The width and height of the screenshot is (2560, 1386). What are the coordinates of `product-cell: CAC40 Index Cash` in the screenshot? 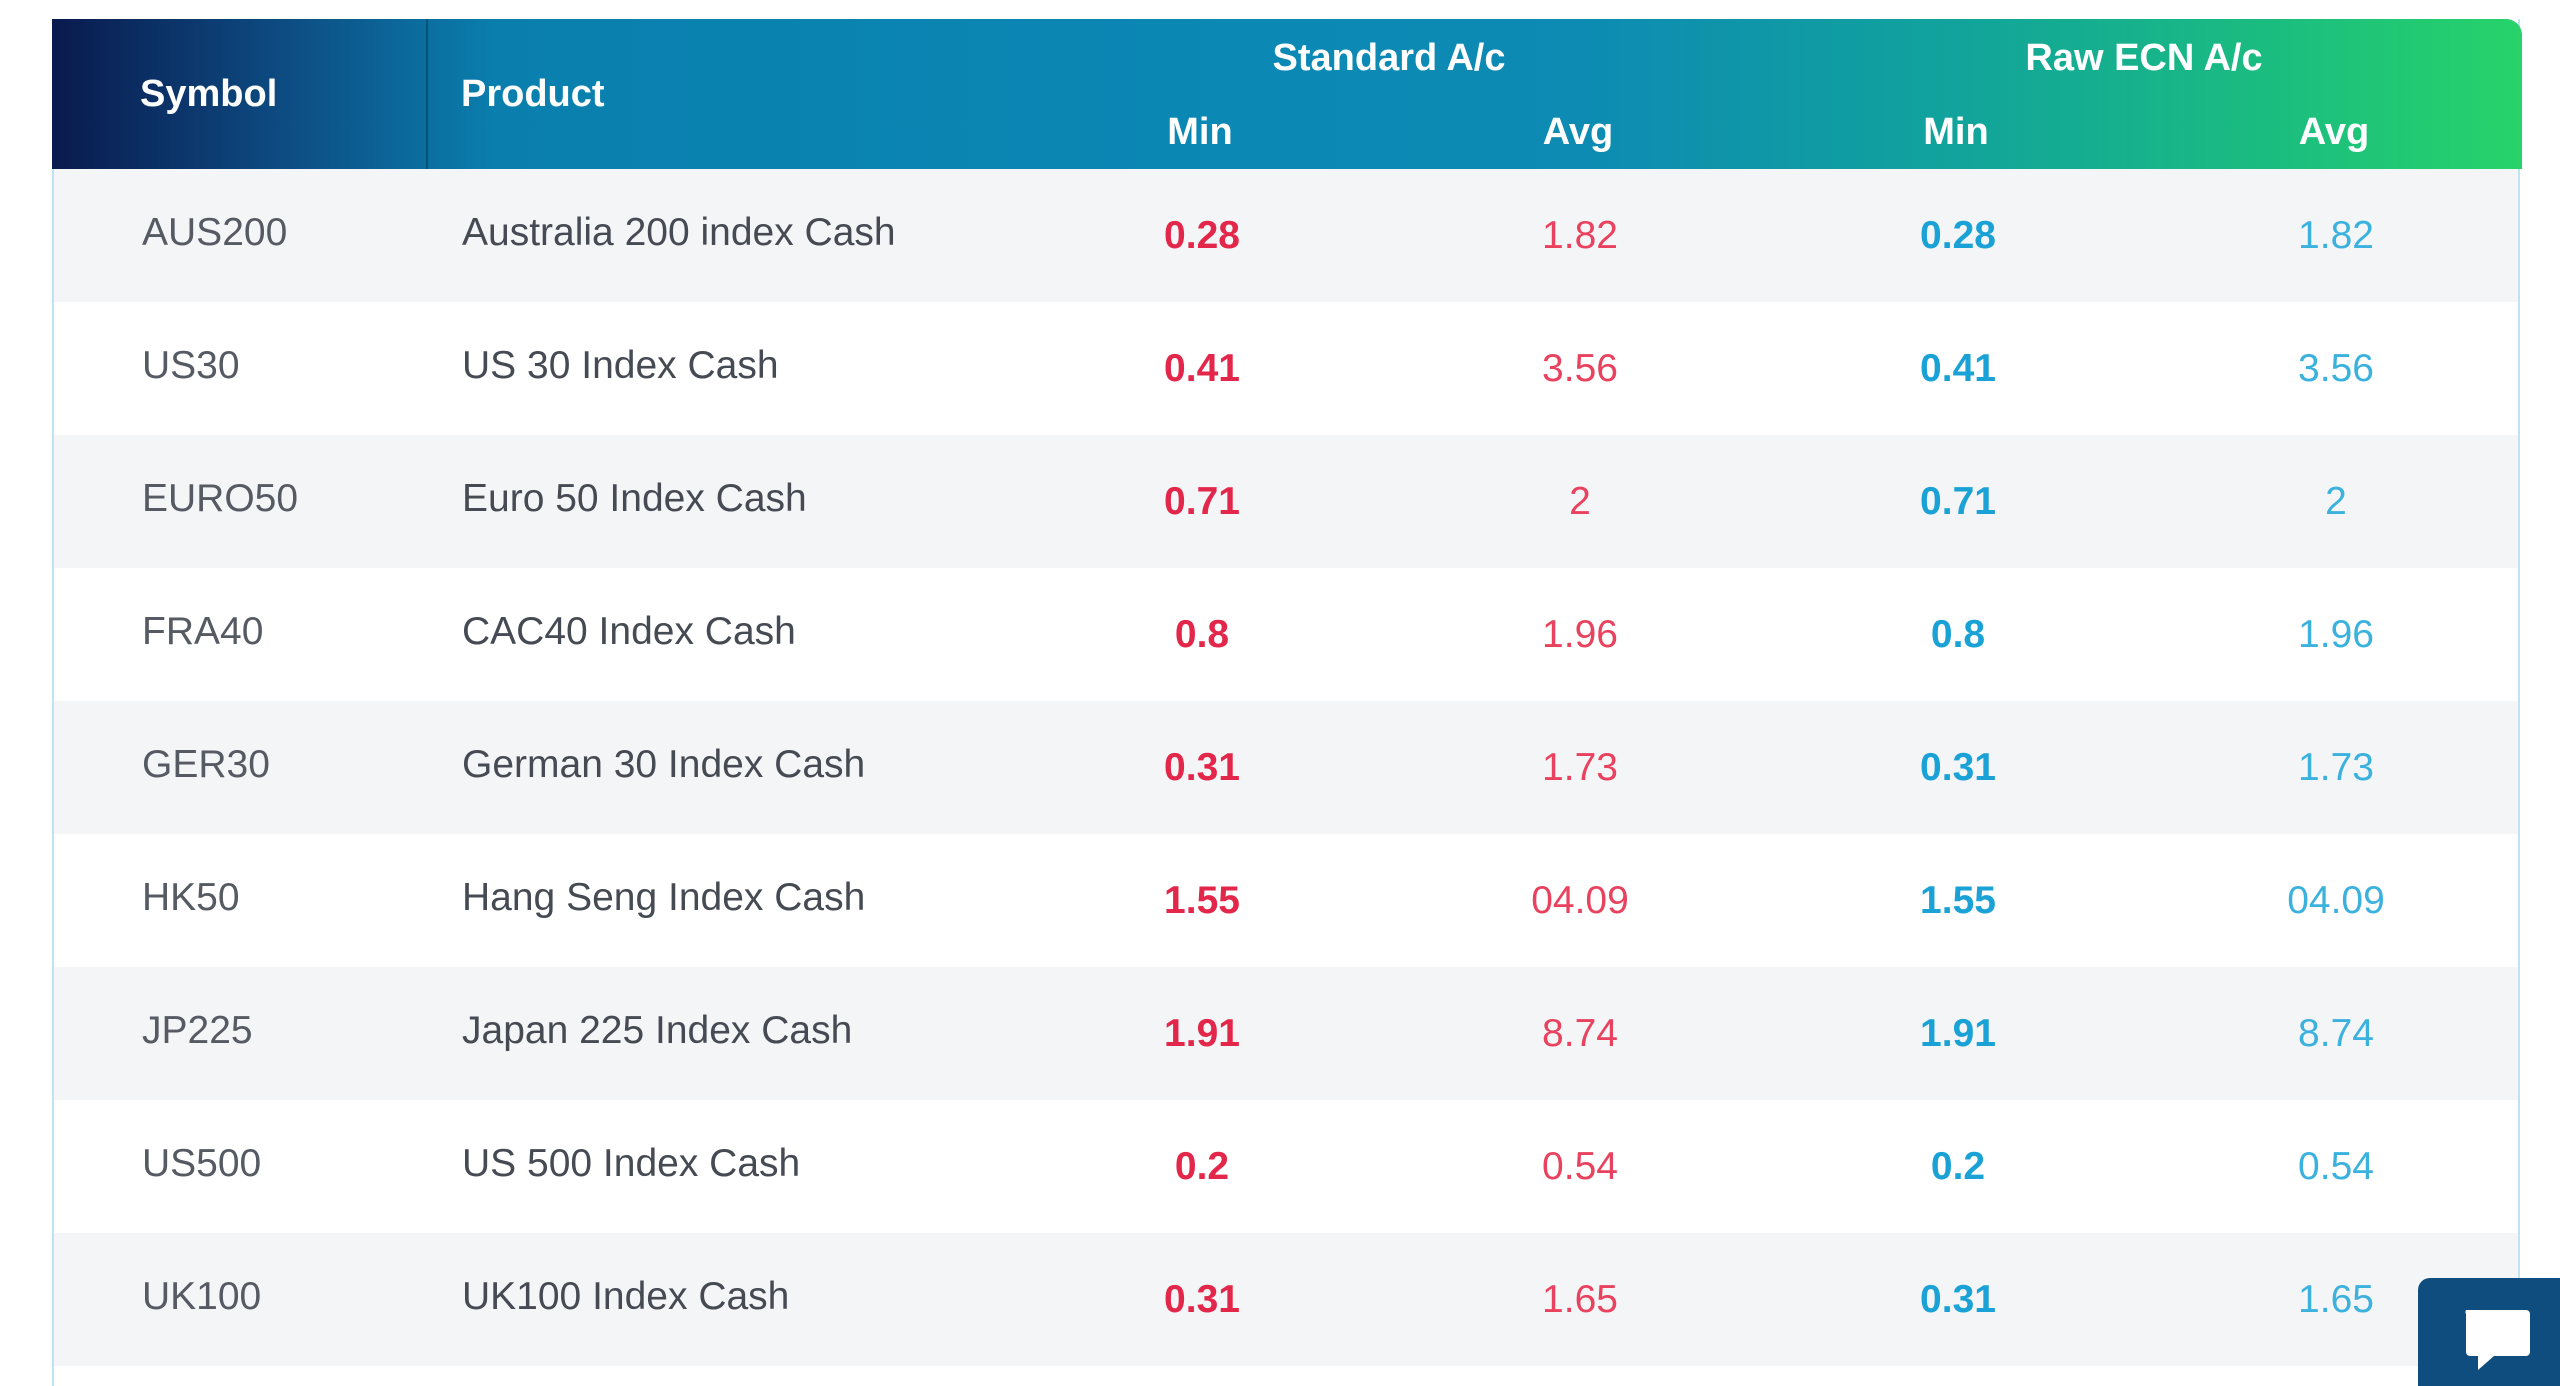 It's located at (629, 631).